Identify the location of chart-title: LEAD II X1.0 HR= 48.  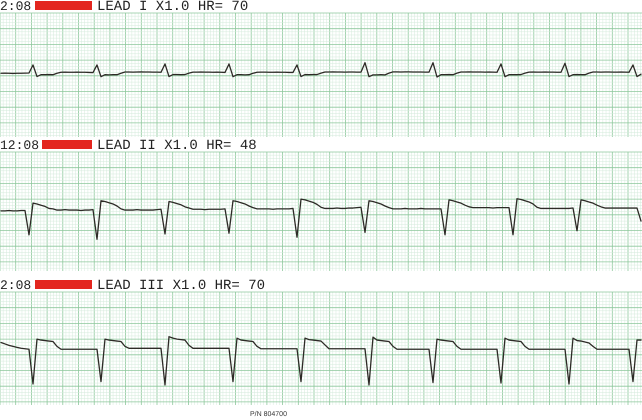
(177, 146).